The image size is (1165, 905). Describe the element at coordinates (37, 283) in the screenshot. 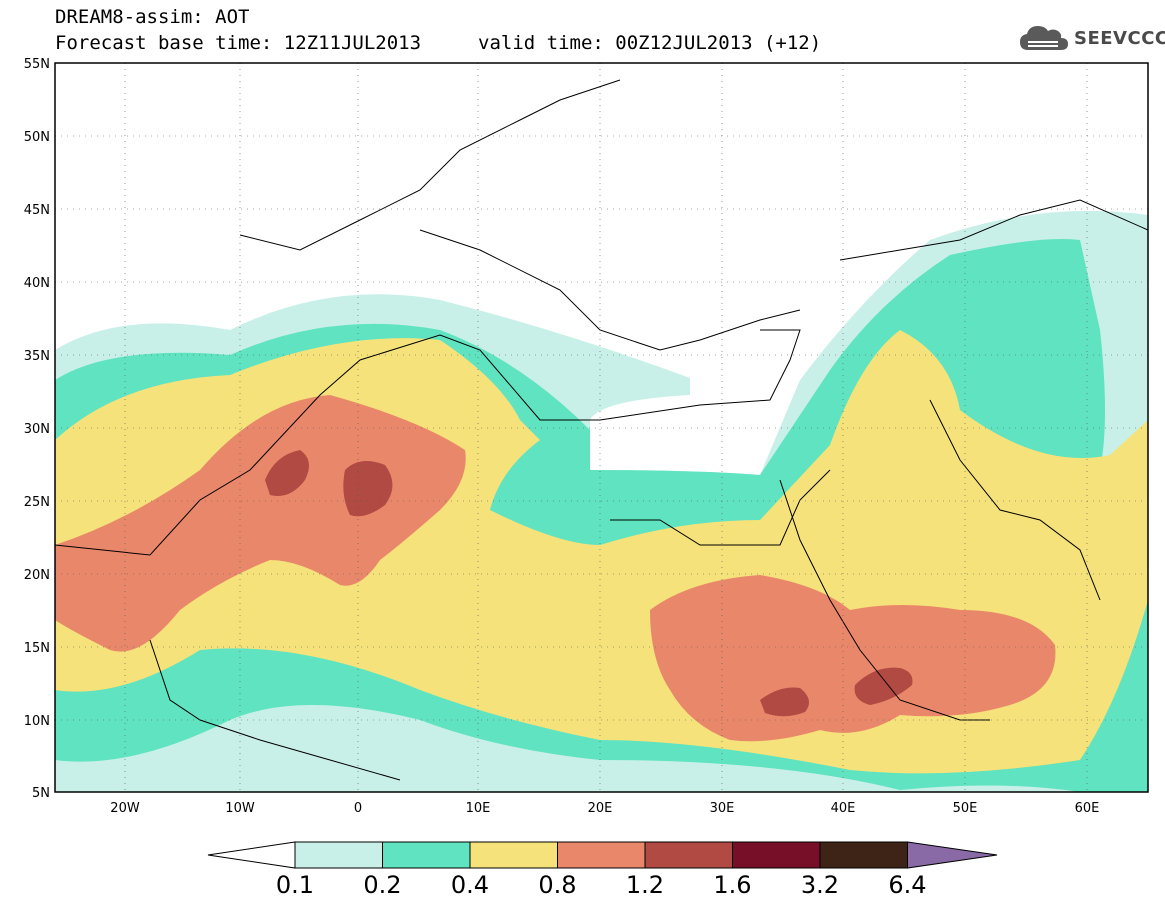

I see `lat-tick: 40N` at that location.